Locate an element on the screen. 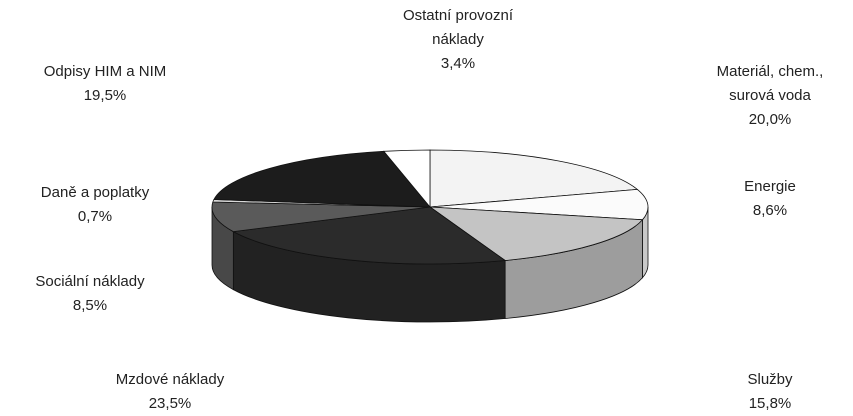 The width and height of the screenshot is (853, 416). category-name: Ostatní provozní náklady is located at coordinates (458, 27).